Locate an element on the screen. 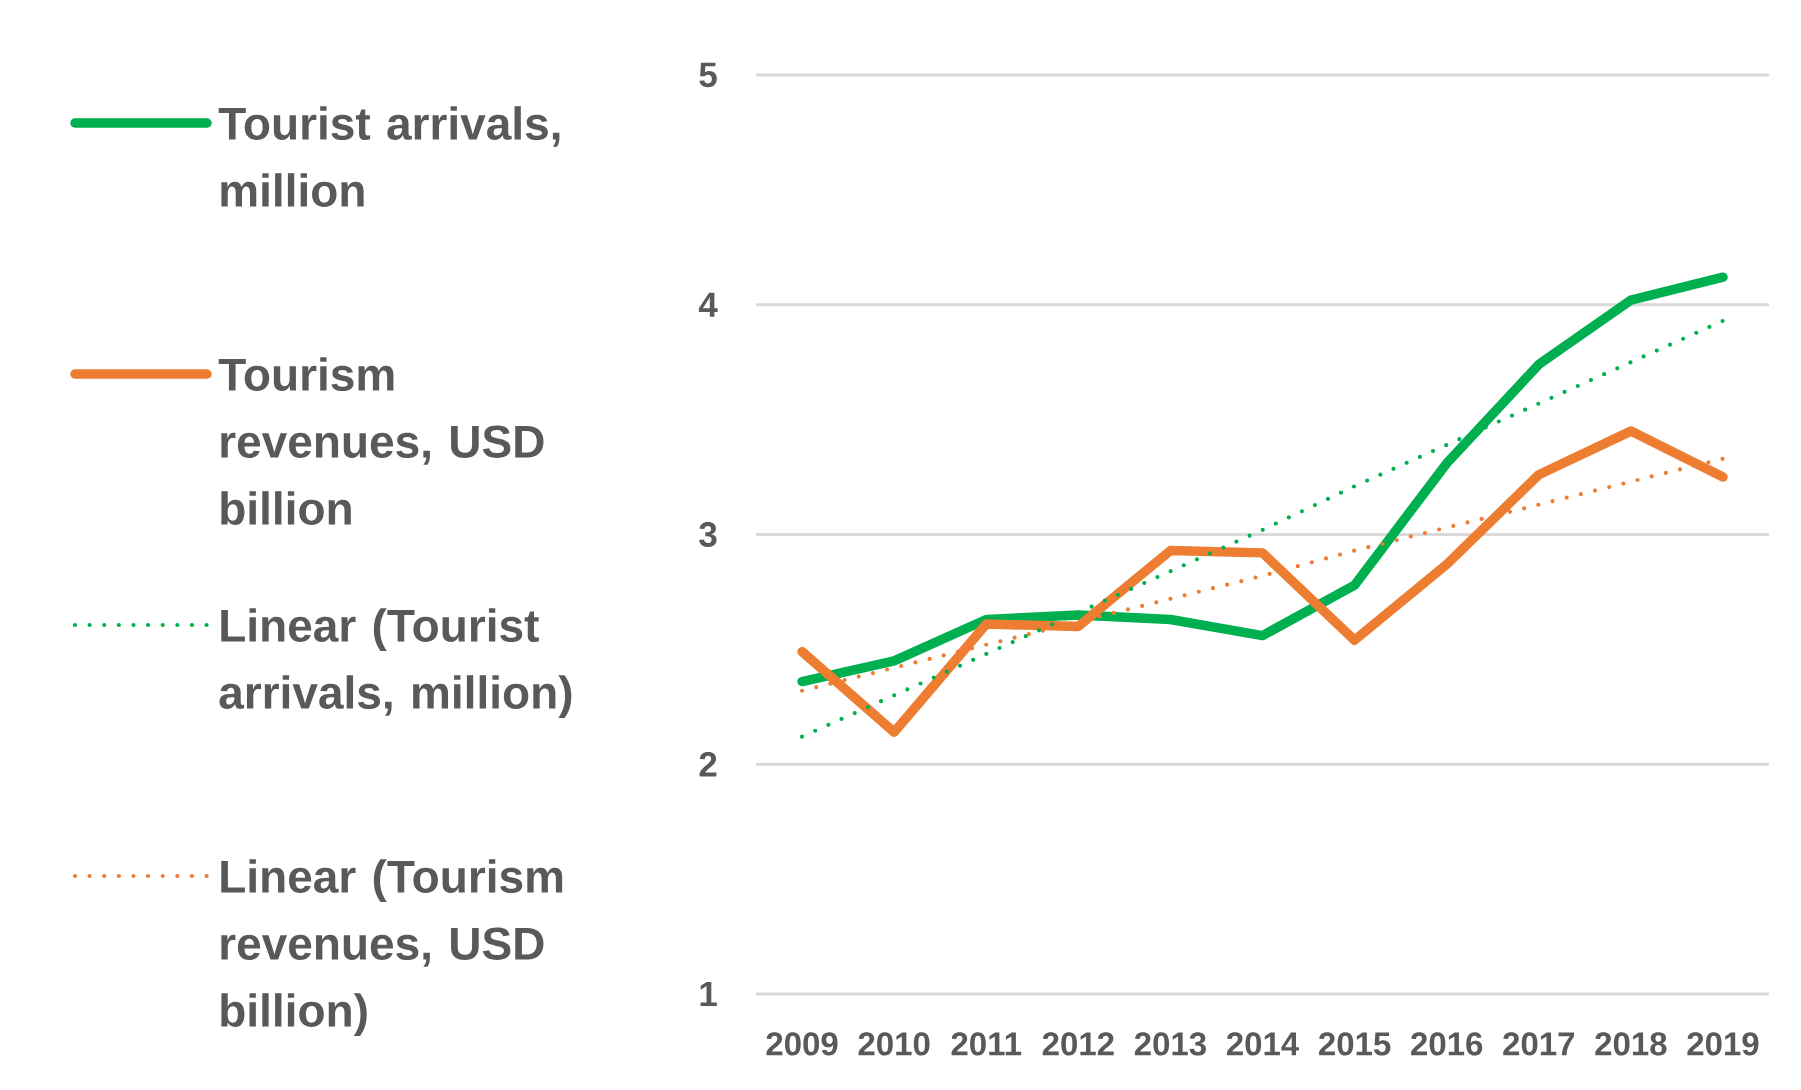 Image resolution: width=1801 pixels, height=1090 pixels. x-tick-label: 2015 is located at coordinates (1355, 1044).